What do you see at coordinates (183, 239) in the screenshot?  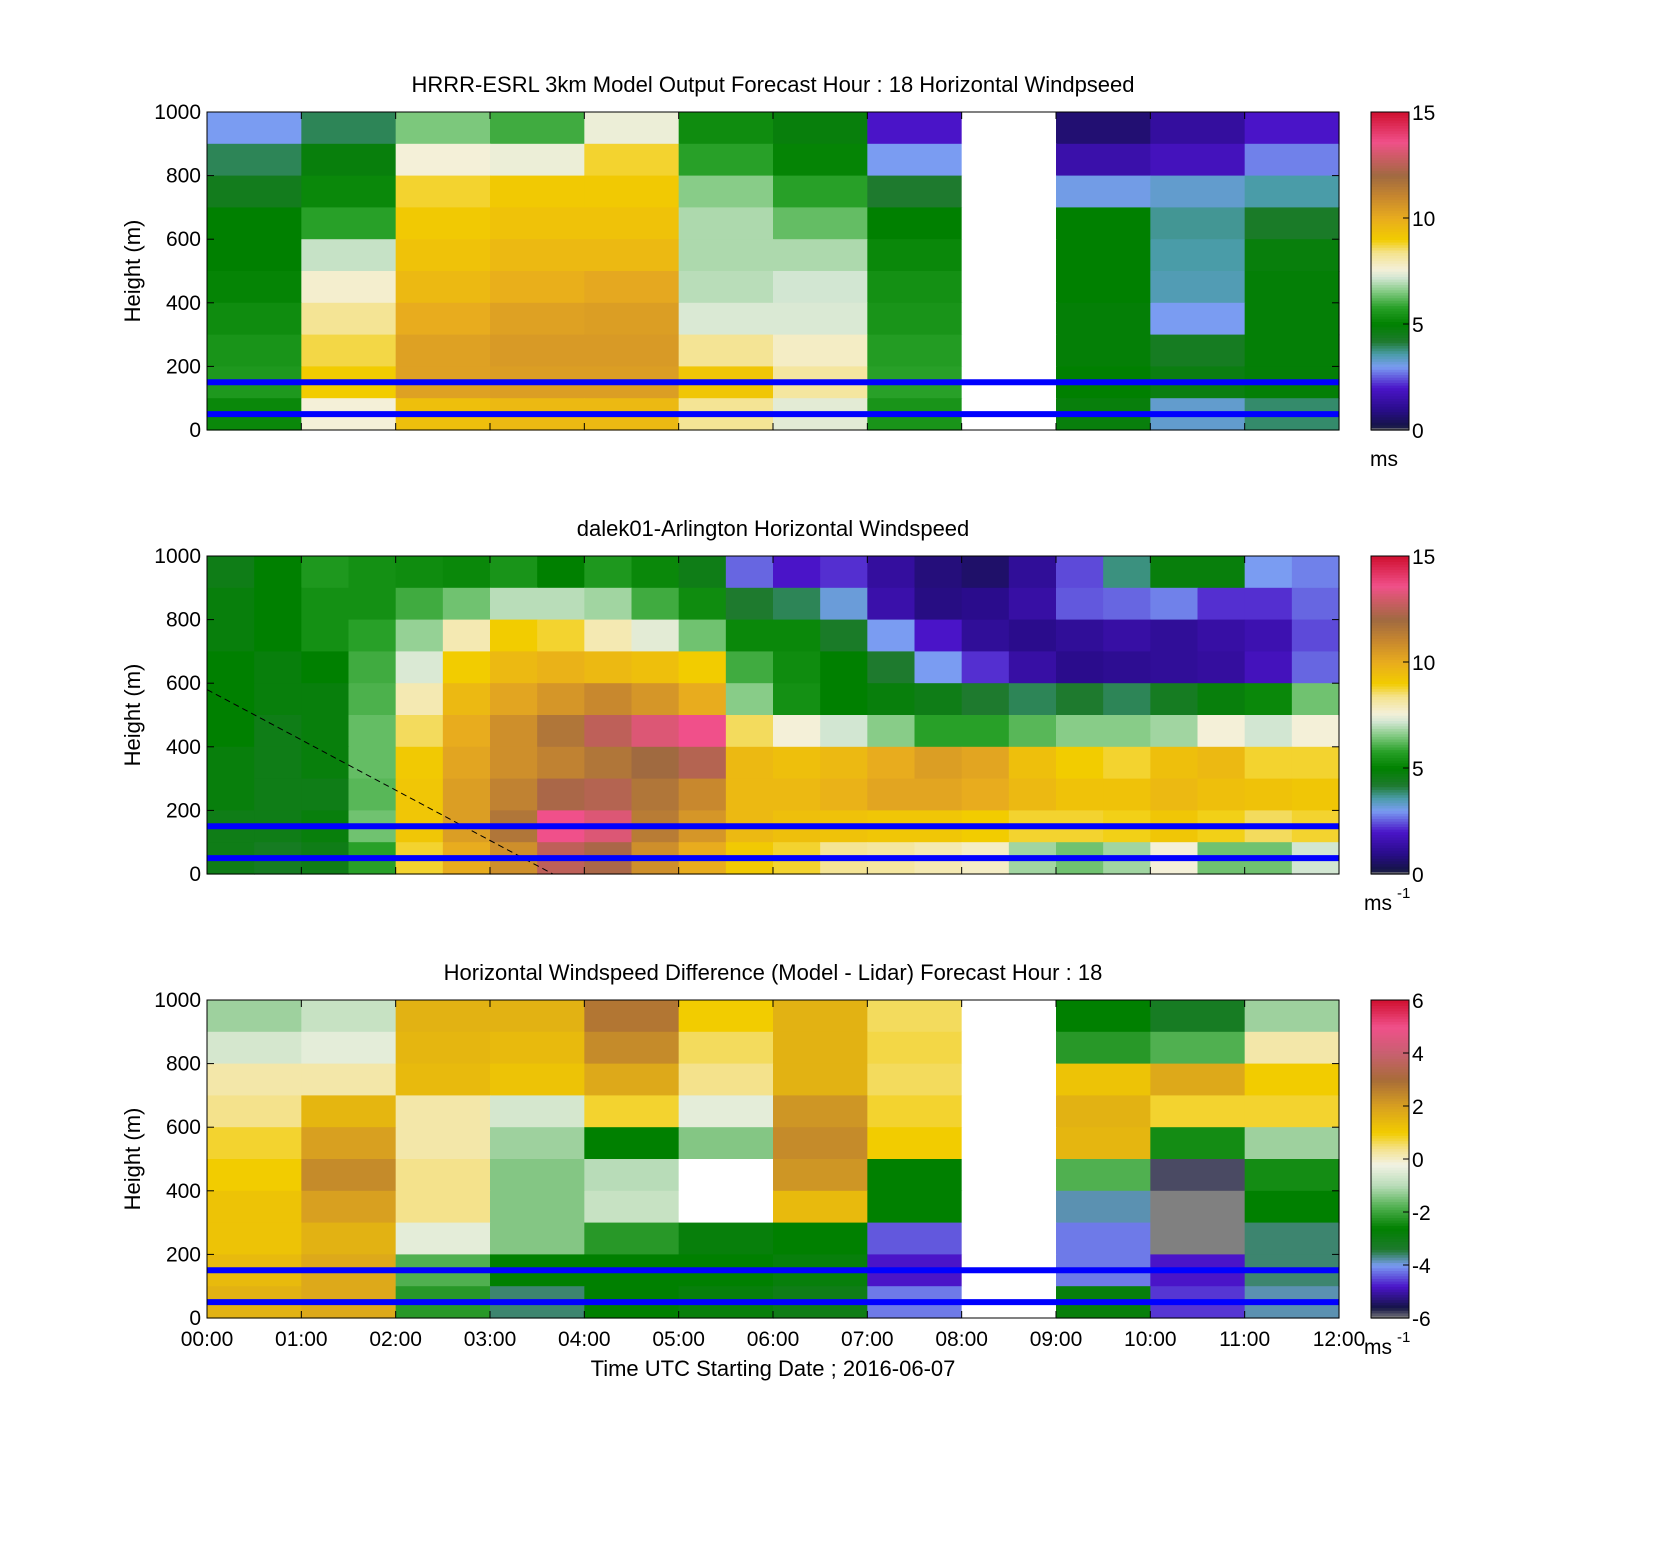 I see `y-tick-label: 600` at bounding box center [183, 239].